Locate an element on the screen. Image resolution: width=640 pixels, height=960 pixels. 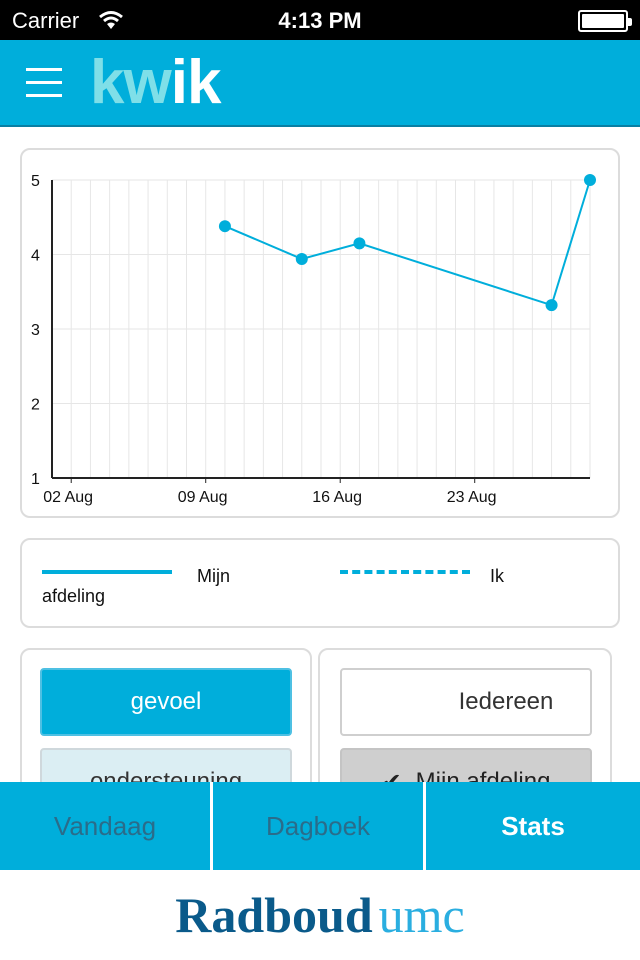
legend-card: Mijn afdeling Ik is located at coordinates (320, 583).